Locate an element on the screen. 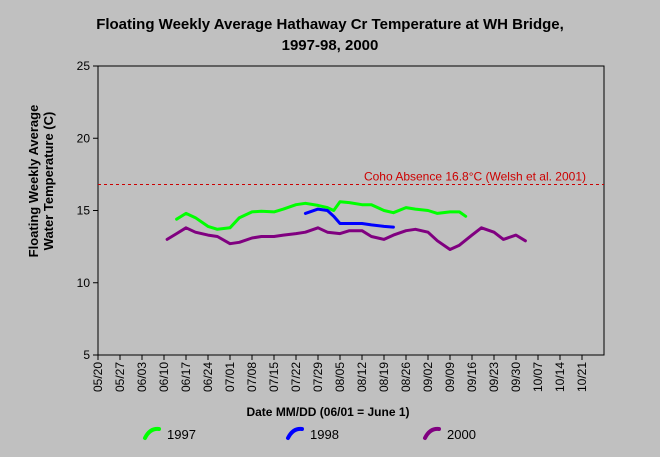 The width and height of the screenshot is (660, 457). x-tick-label: 07/15 is located at coordinates (274, 377).